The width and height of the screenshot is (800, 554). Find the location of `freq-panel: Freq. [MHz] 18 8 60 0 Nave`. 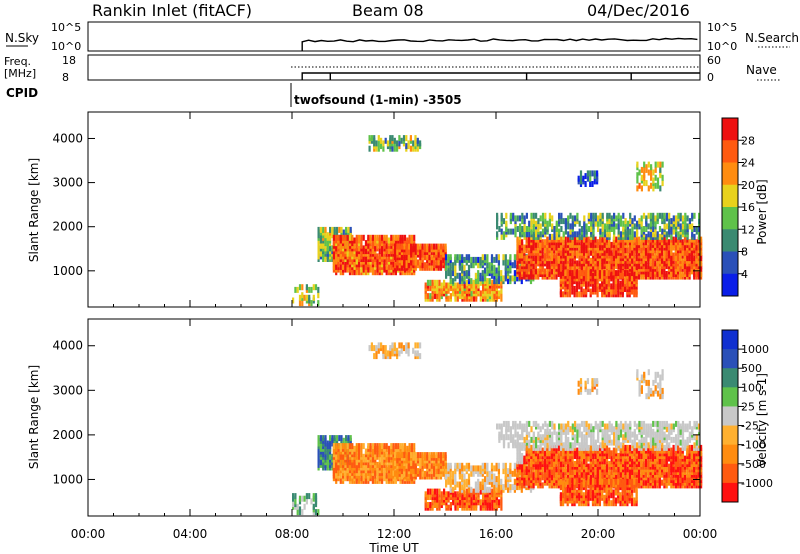

freq-panel: Freq. [MHz] 18 8 60 0 Nave is located at coordinates (392, 69).